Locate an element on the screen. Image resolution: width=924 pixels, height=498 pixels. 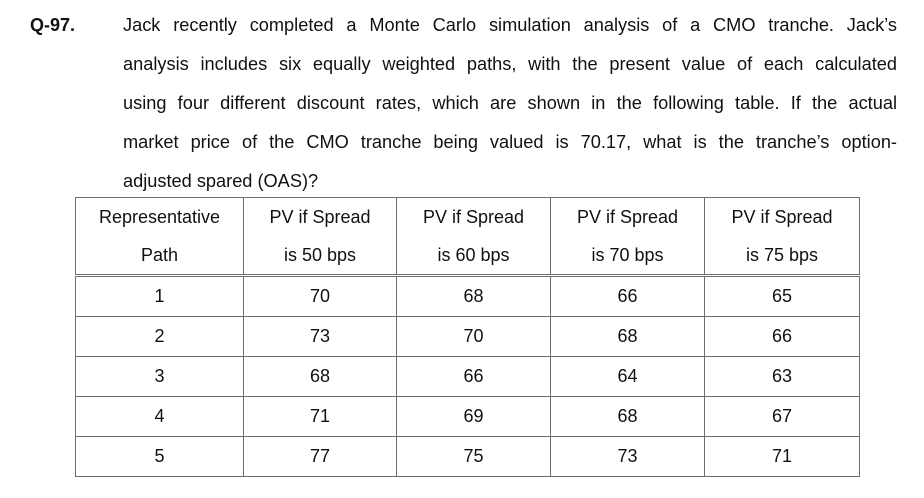
table-row: 5 77 75 73 71 is located at coordinates (467, 456).